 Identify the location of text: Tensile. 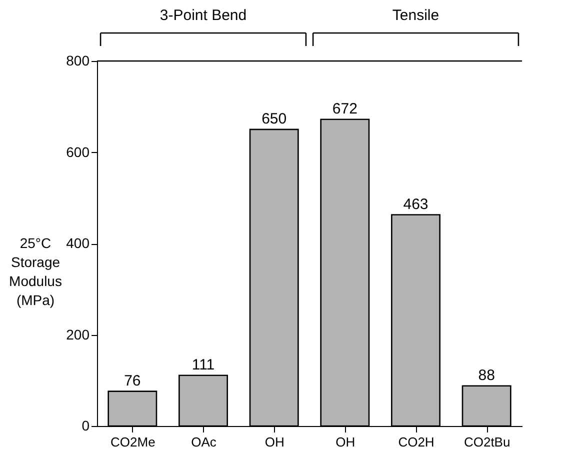
(416, 15).